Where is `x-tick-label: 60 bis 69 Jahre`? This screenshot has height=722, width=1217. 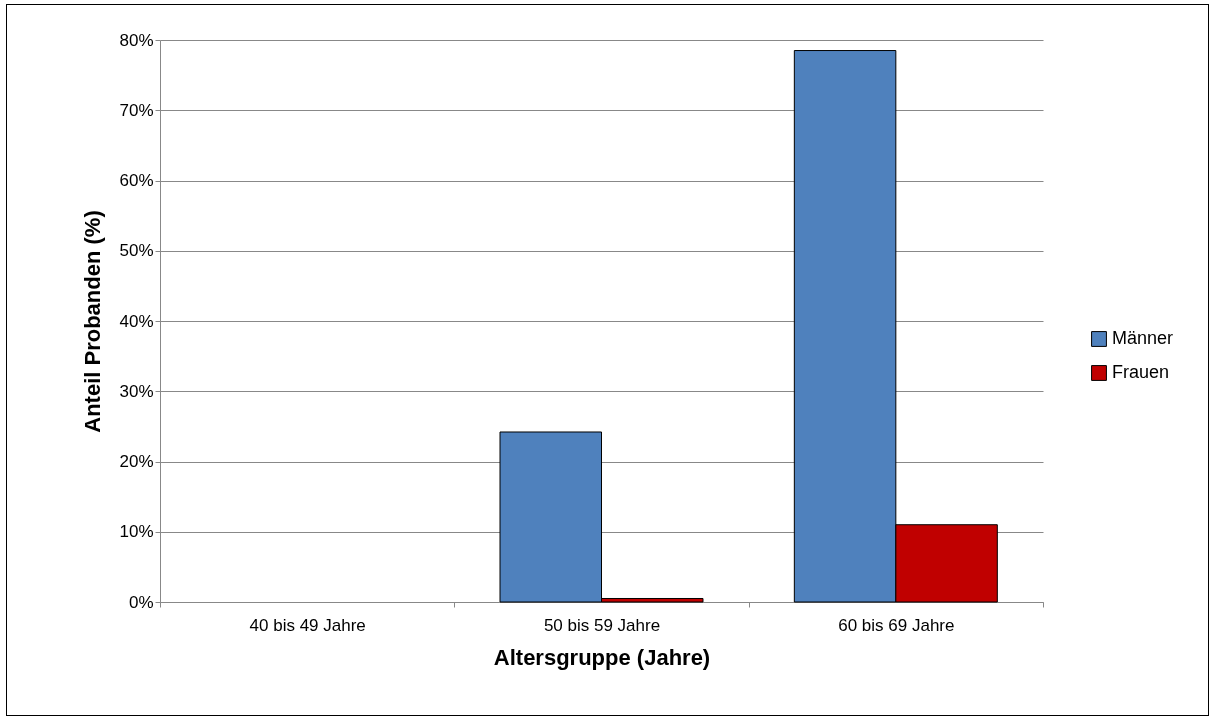 x-tick-label: 60 bis 69 Jahre is located at coordinates (896, 625).